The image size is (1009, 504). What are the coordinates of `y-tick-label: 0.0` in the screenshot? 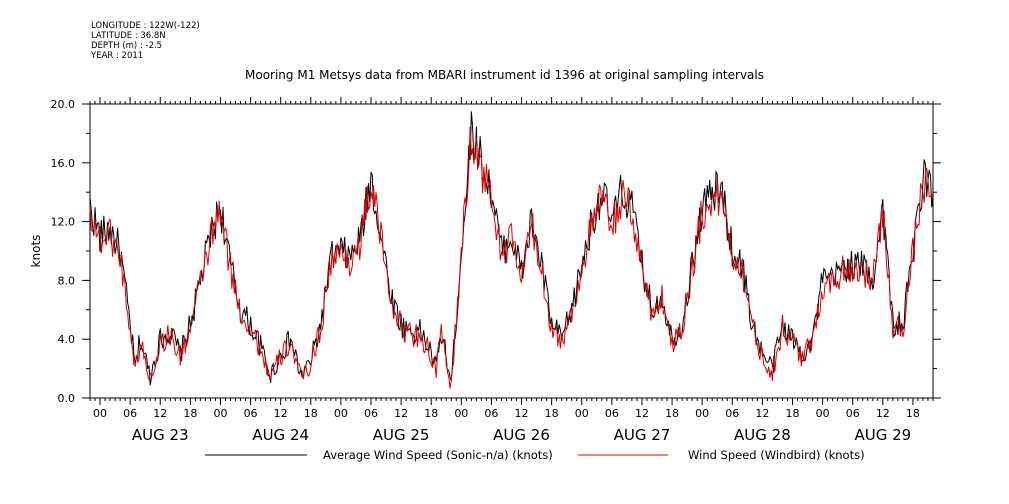 It's located at (67, 398).